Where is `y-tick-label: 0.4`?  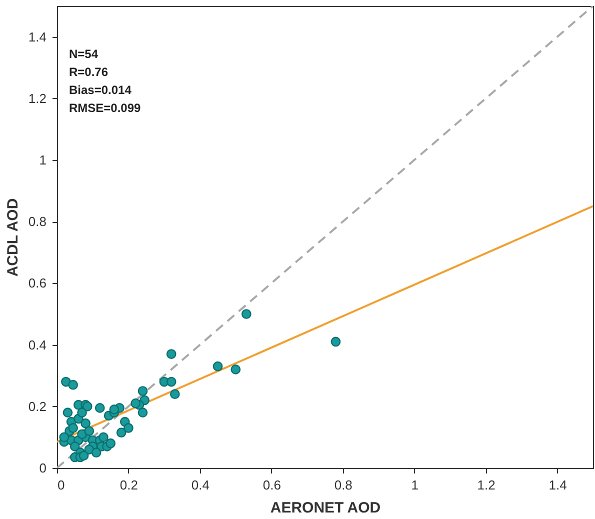 y-tick-label: 0.4 is located at coordinates (37, 344).